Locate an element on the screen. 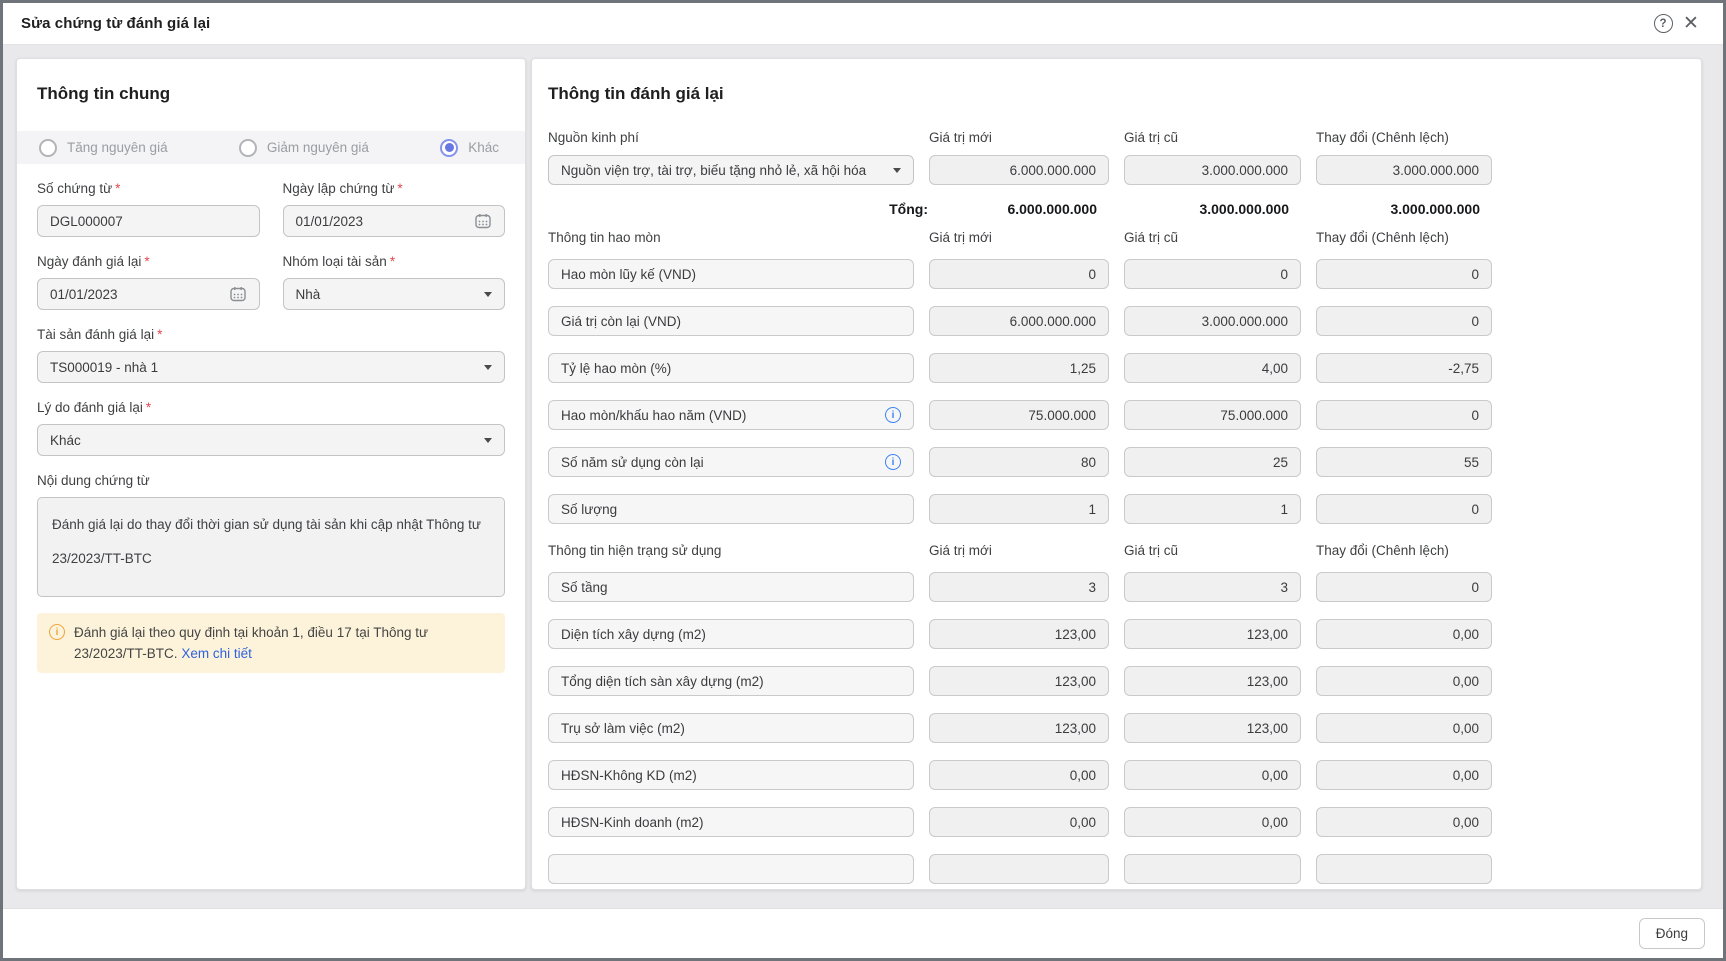 This screenshot has height=961, width=1726. value-old-input: 25 is located at coordinates (1212, 462).